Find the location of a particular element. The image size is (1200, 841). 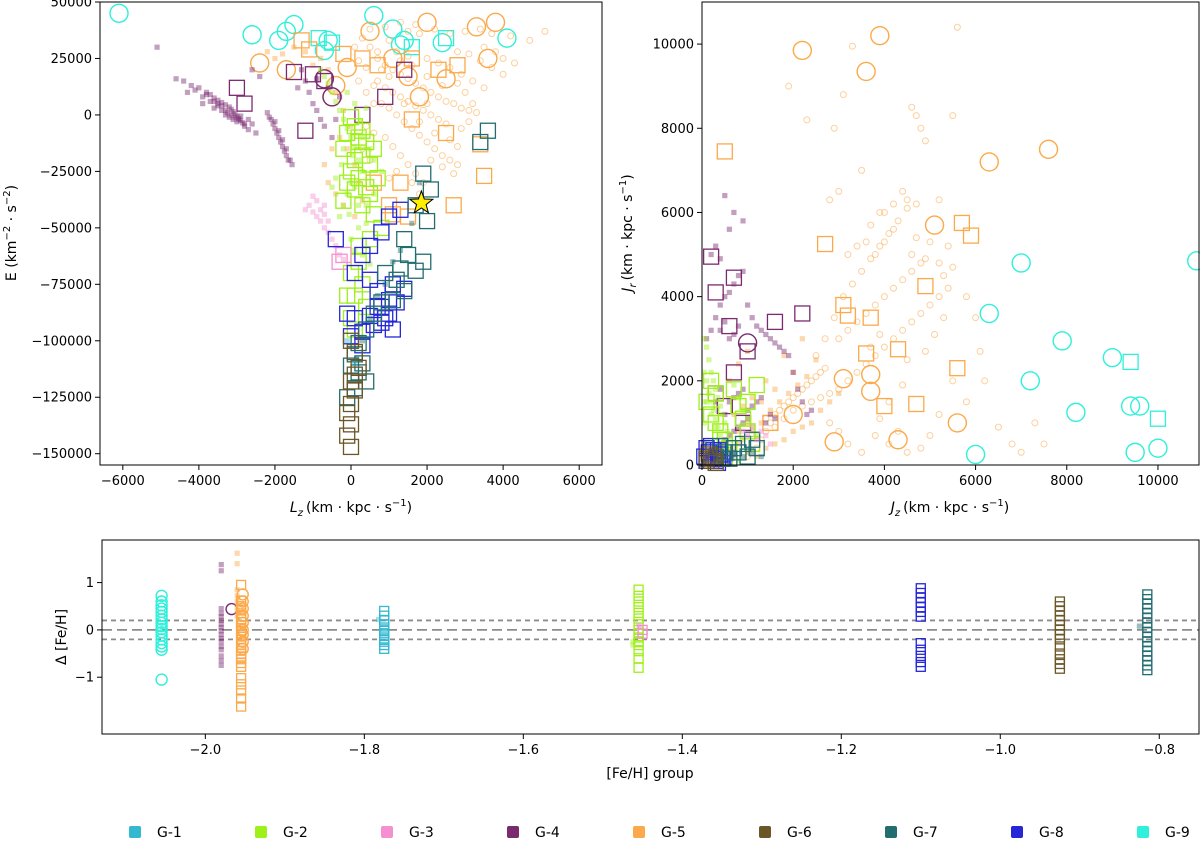

panel1-xticks: −6000 −4000 −2000 0 2000 4000 6000 is located at coordinates (348, 477).